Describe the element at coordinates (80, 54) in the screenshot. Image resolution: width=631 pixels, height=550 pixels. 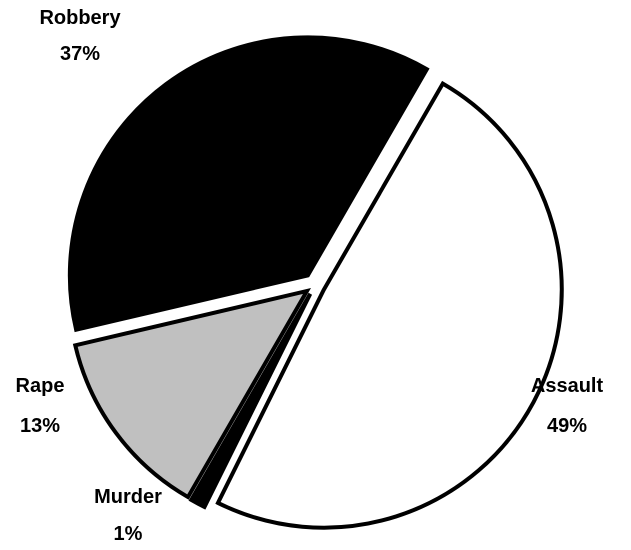
I see `slice-percent-robbery: 37%` at that location.